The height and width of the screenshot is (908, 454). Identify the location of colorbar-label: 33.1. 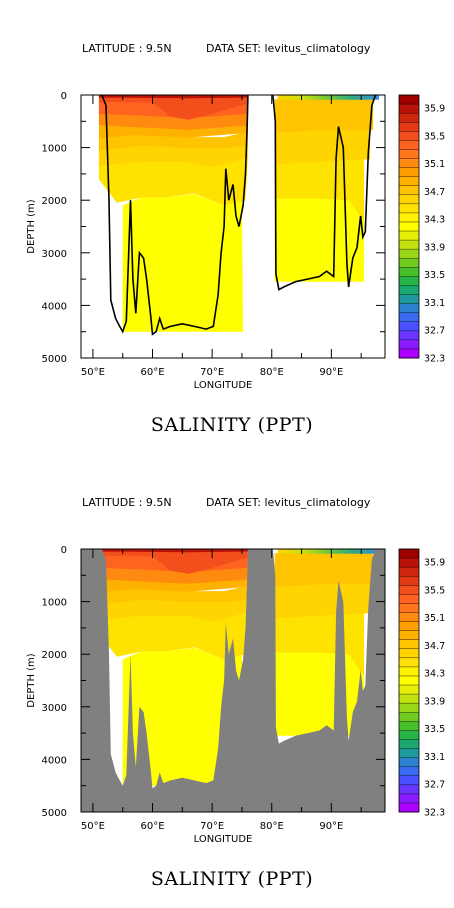
(434, 303).